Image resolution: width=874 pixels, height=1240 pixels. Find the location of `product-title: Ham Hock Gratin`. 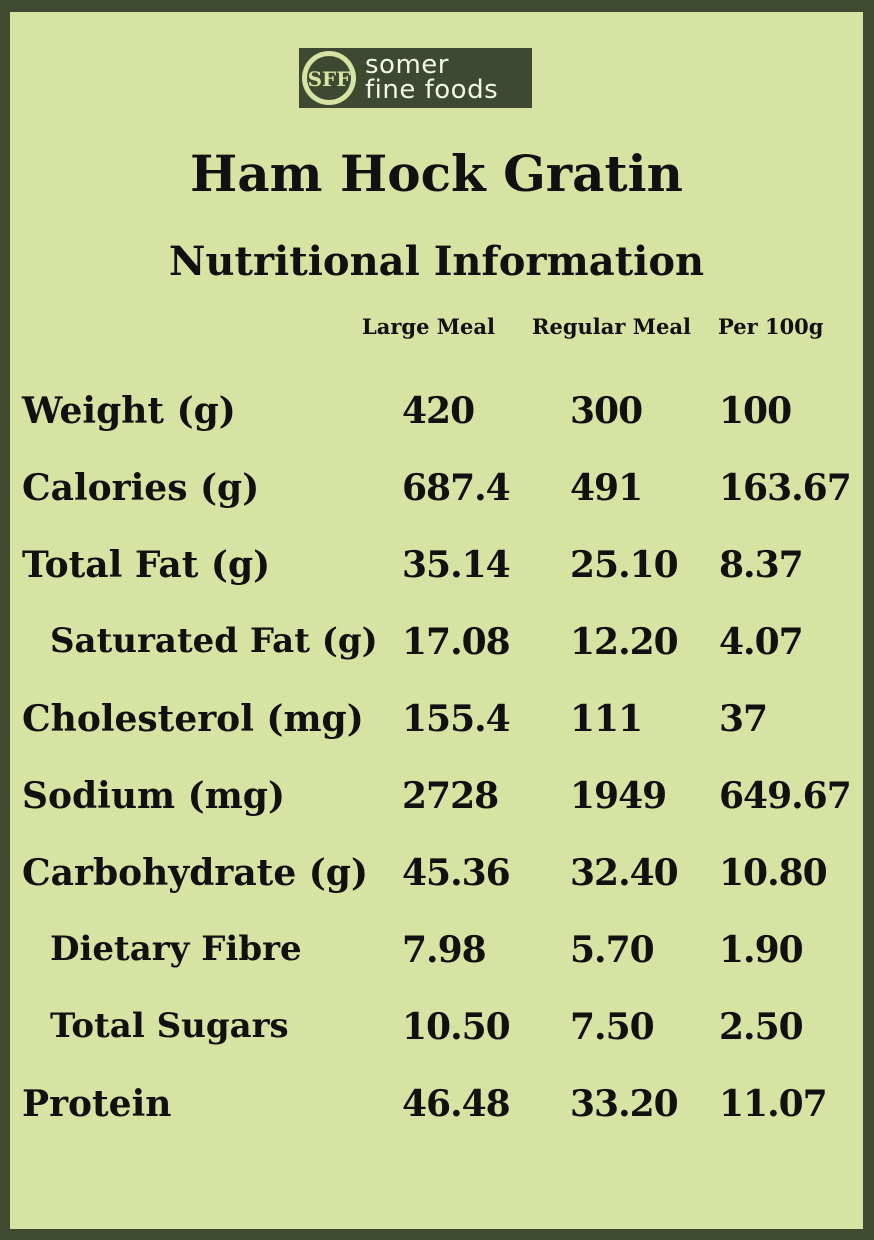

product-title: Ham Hock Gratin is located at coordinates (436, 173).